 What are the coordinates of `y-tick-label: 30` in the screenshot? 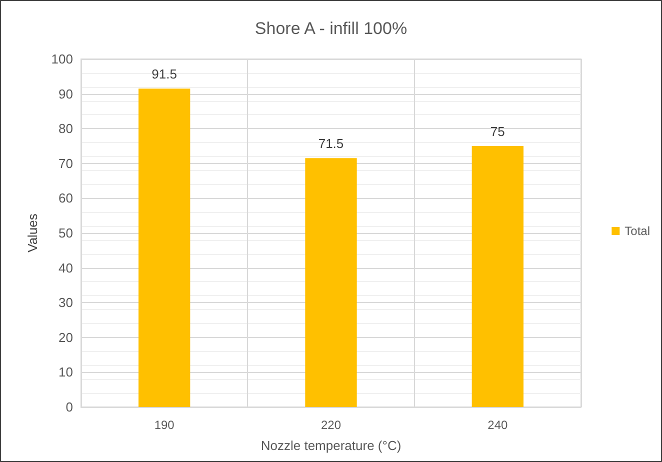 It's located at (65, 302).